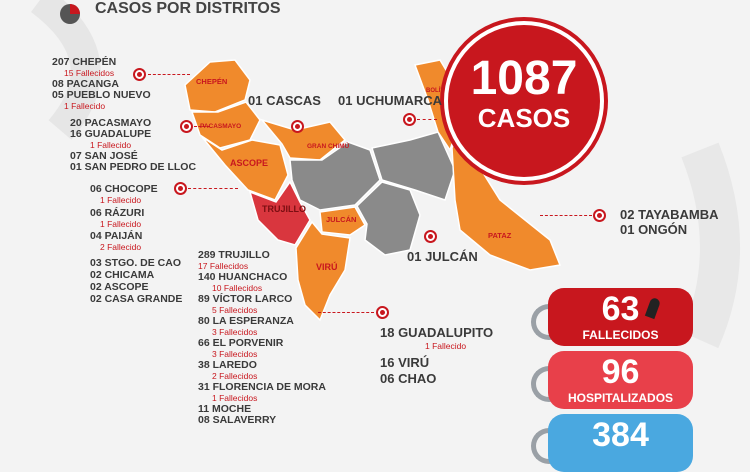  I want to click on stat-card-hospitalized: 96 HOSPITALIZADOS, so click(620, 380).